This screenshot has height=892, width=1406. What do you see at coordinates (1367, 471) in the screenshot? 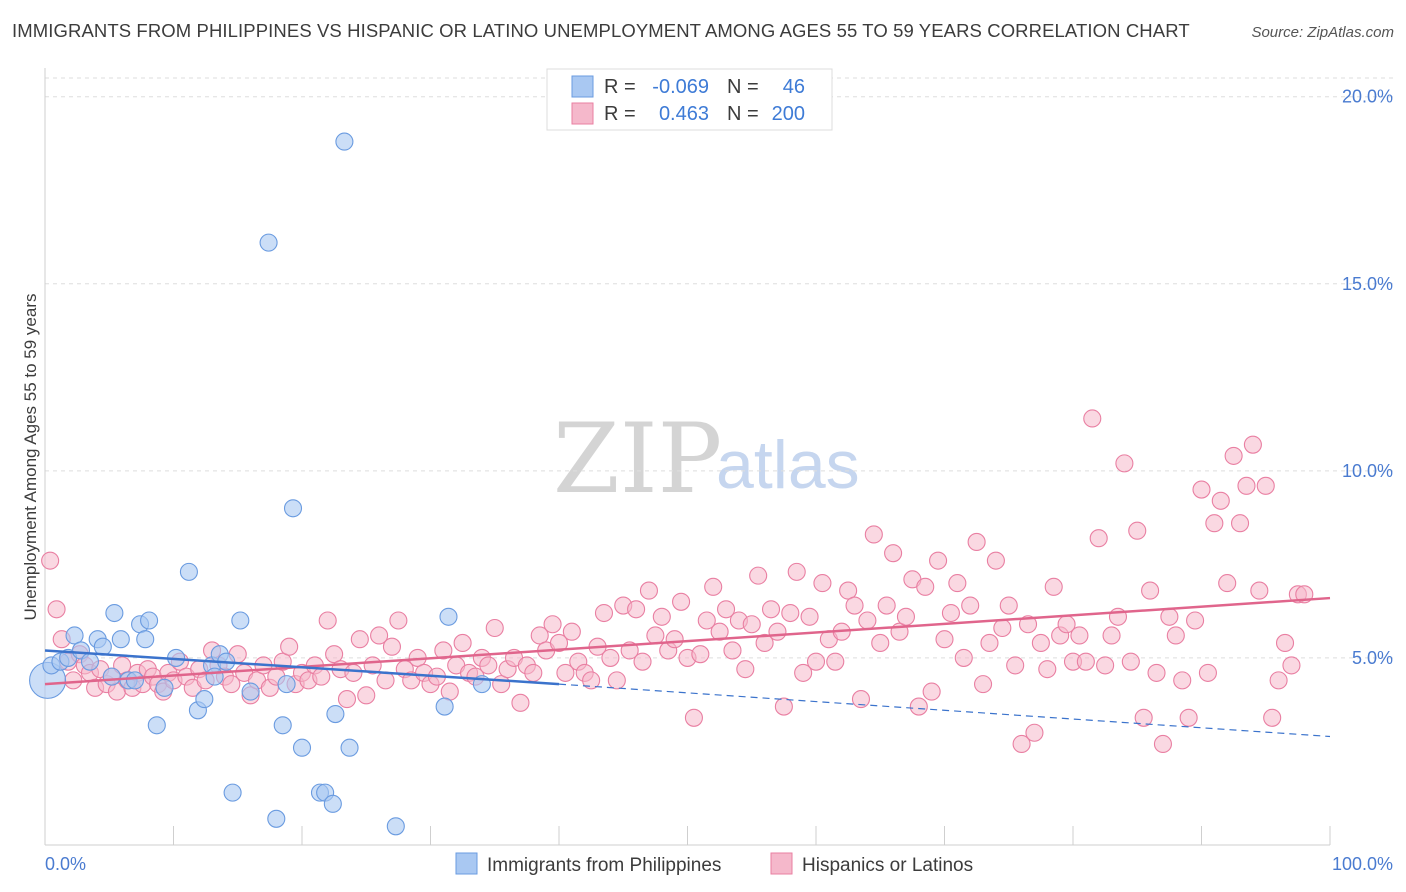
I see `y-tick-label: 10.0%` at bounding box center [1367, 471].